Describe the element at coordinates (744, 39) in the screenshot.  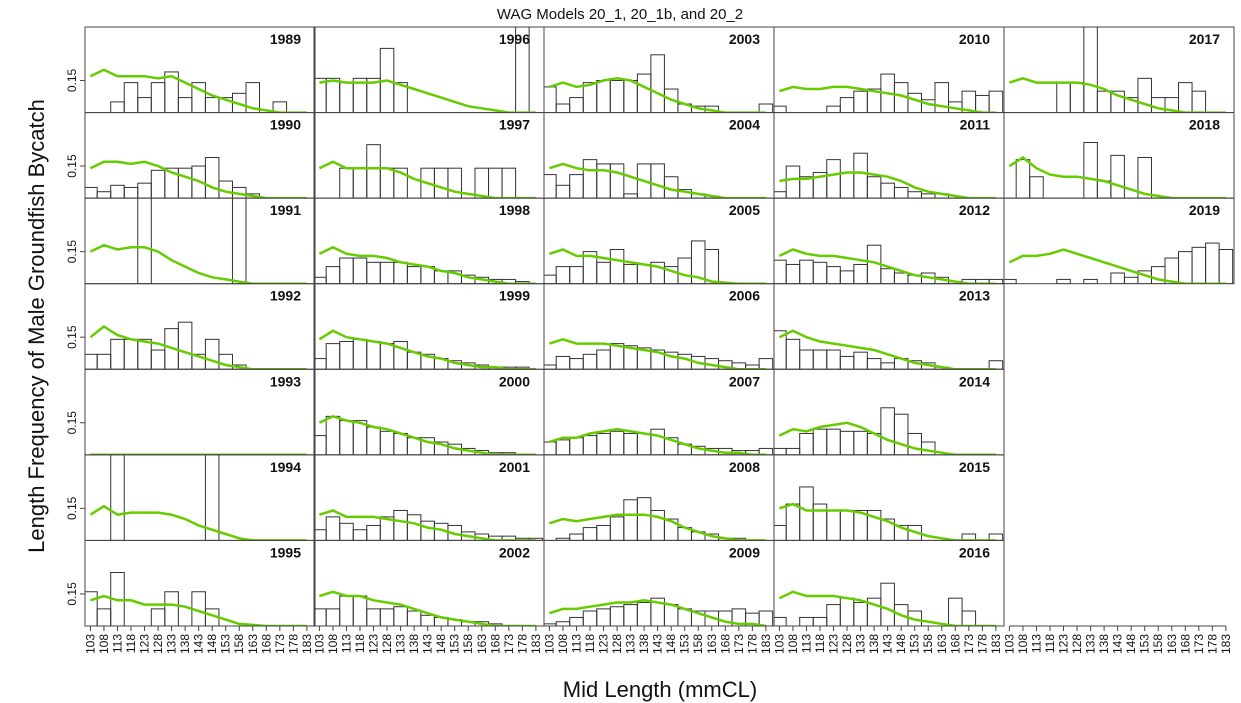
I see `panel-label: 2003` at that location.